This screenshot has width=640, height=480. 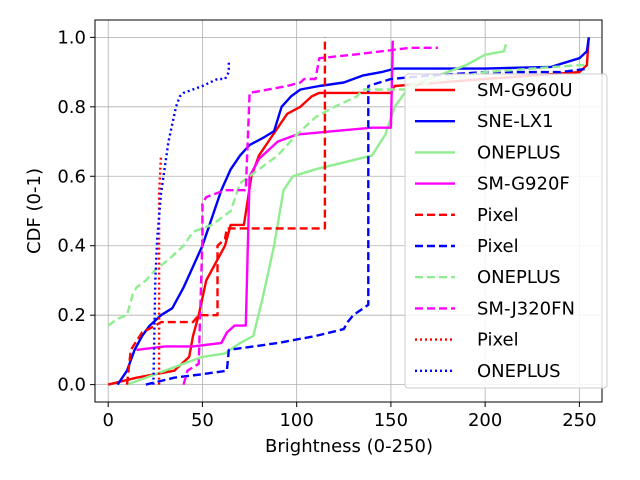 What do you see at coordinates (296, 420) in the screenshot?
I see `x-tick-label: 100` at bounding box center [296, 420].